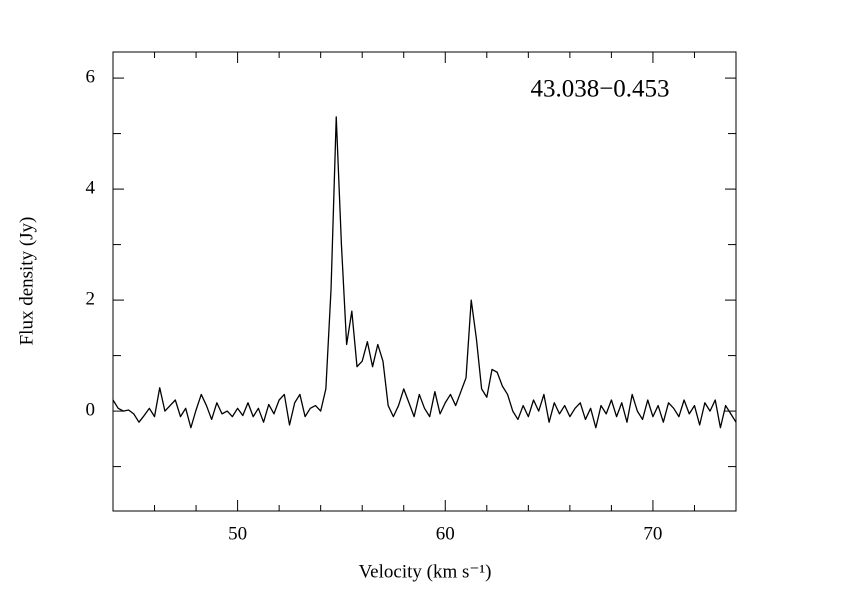 This screenshot has height=595, width=842. What do you see at coordinates (91, 76) in the screenshot?
I see `y-tick-label: 6` at bounding box center [91, 76].